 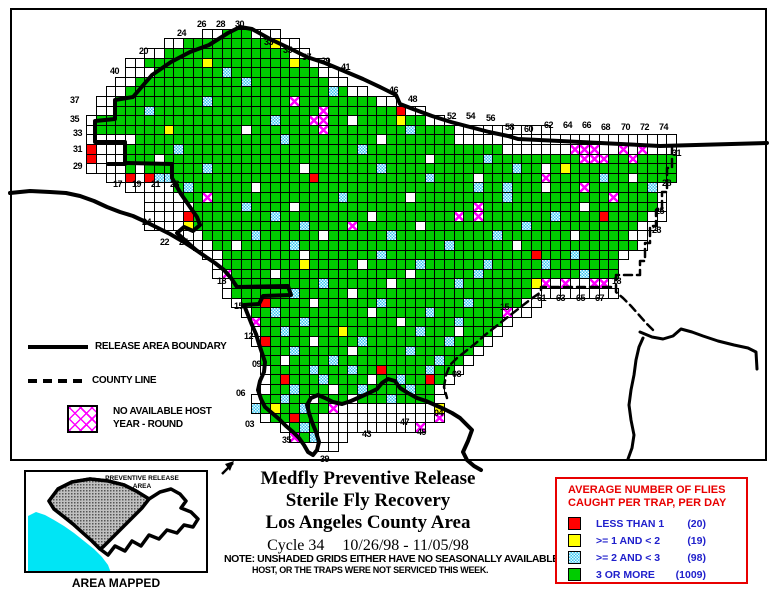 What do you see at coordinates (222, 281) in the screenshot?
I see `grid-label: 18` at bounding box center [222, 281].